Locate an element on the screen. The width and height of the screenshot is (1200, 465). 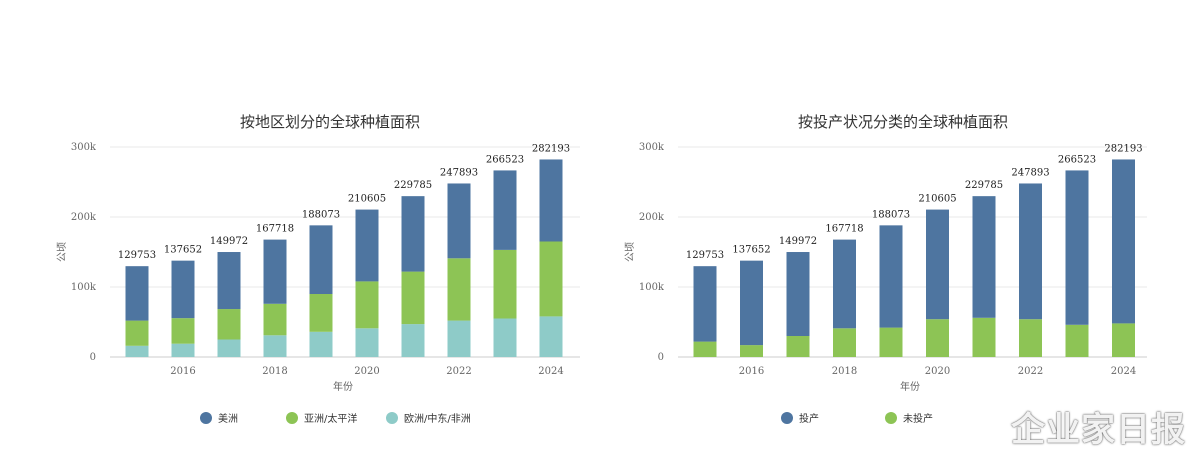
legend-label: 欧洲/中东/非洲 is located at coordinates (437, 418).